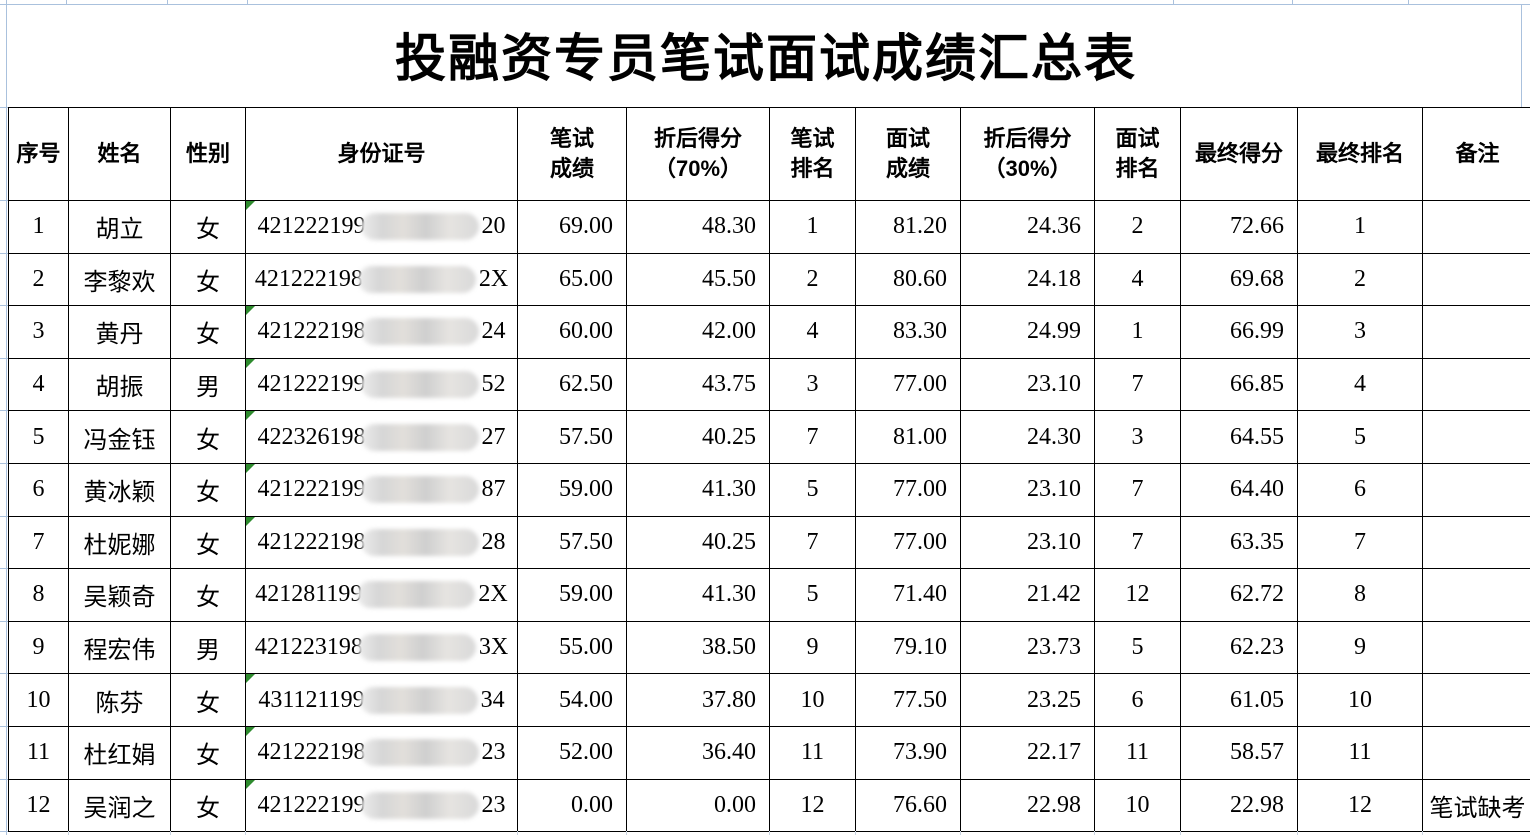 The height and width of the screenshot is (835, 1530). I want to click on col-header-name: 姓名, so click(119, 154).